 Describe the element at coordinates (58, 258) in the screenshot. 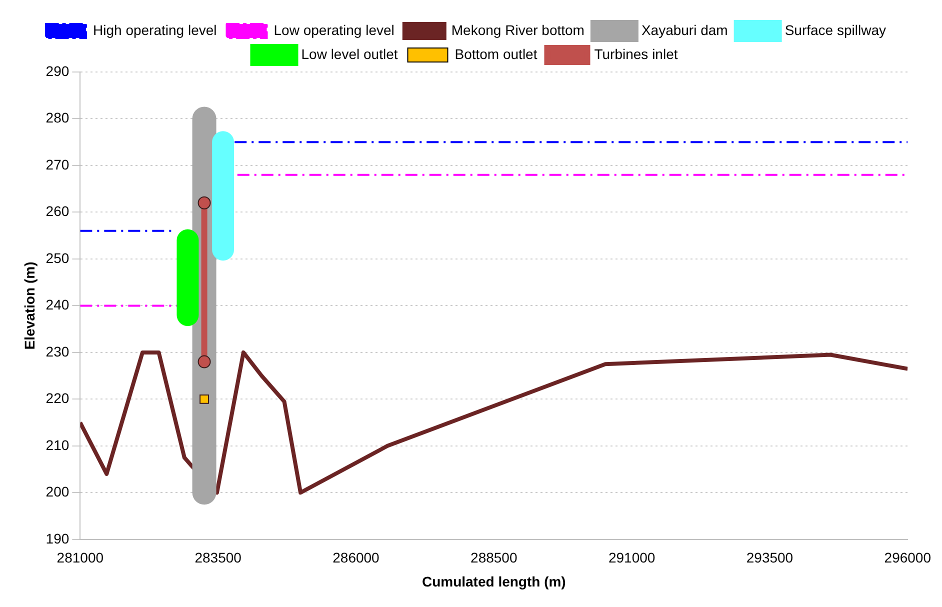

I see `y-tick-label: 250` at that location.